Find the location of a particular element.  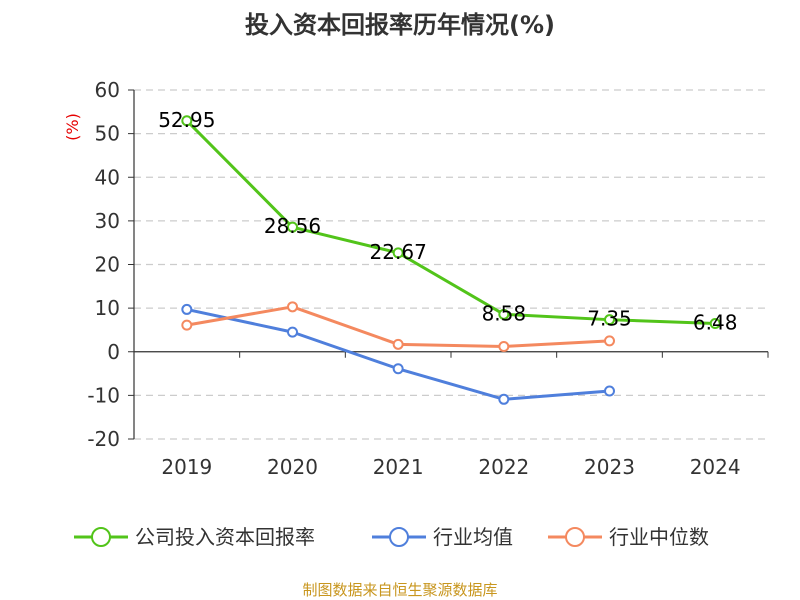

data-label: 8.58 is located at coordinates (504, 313).